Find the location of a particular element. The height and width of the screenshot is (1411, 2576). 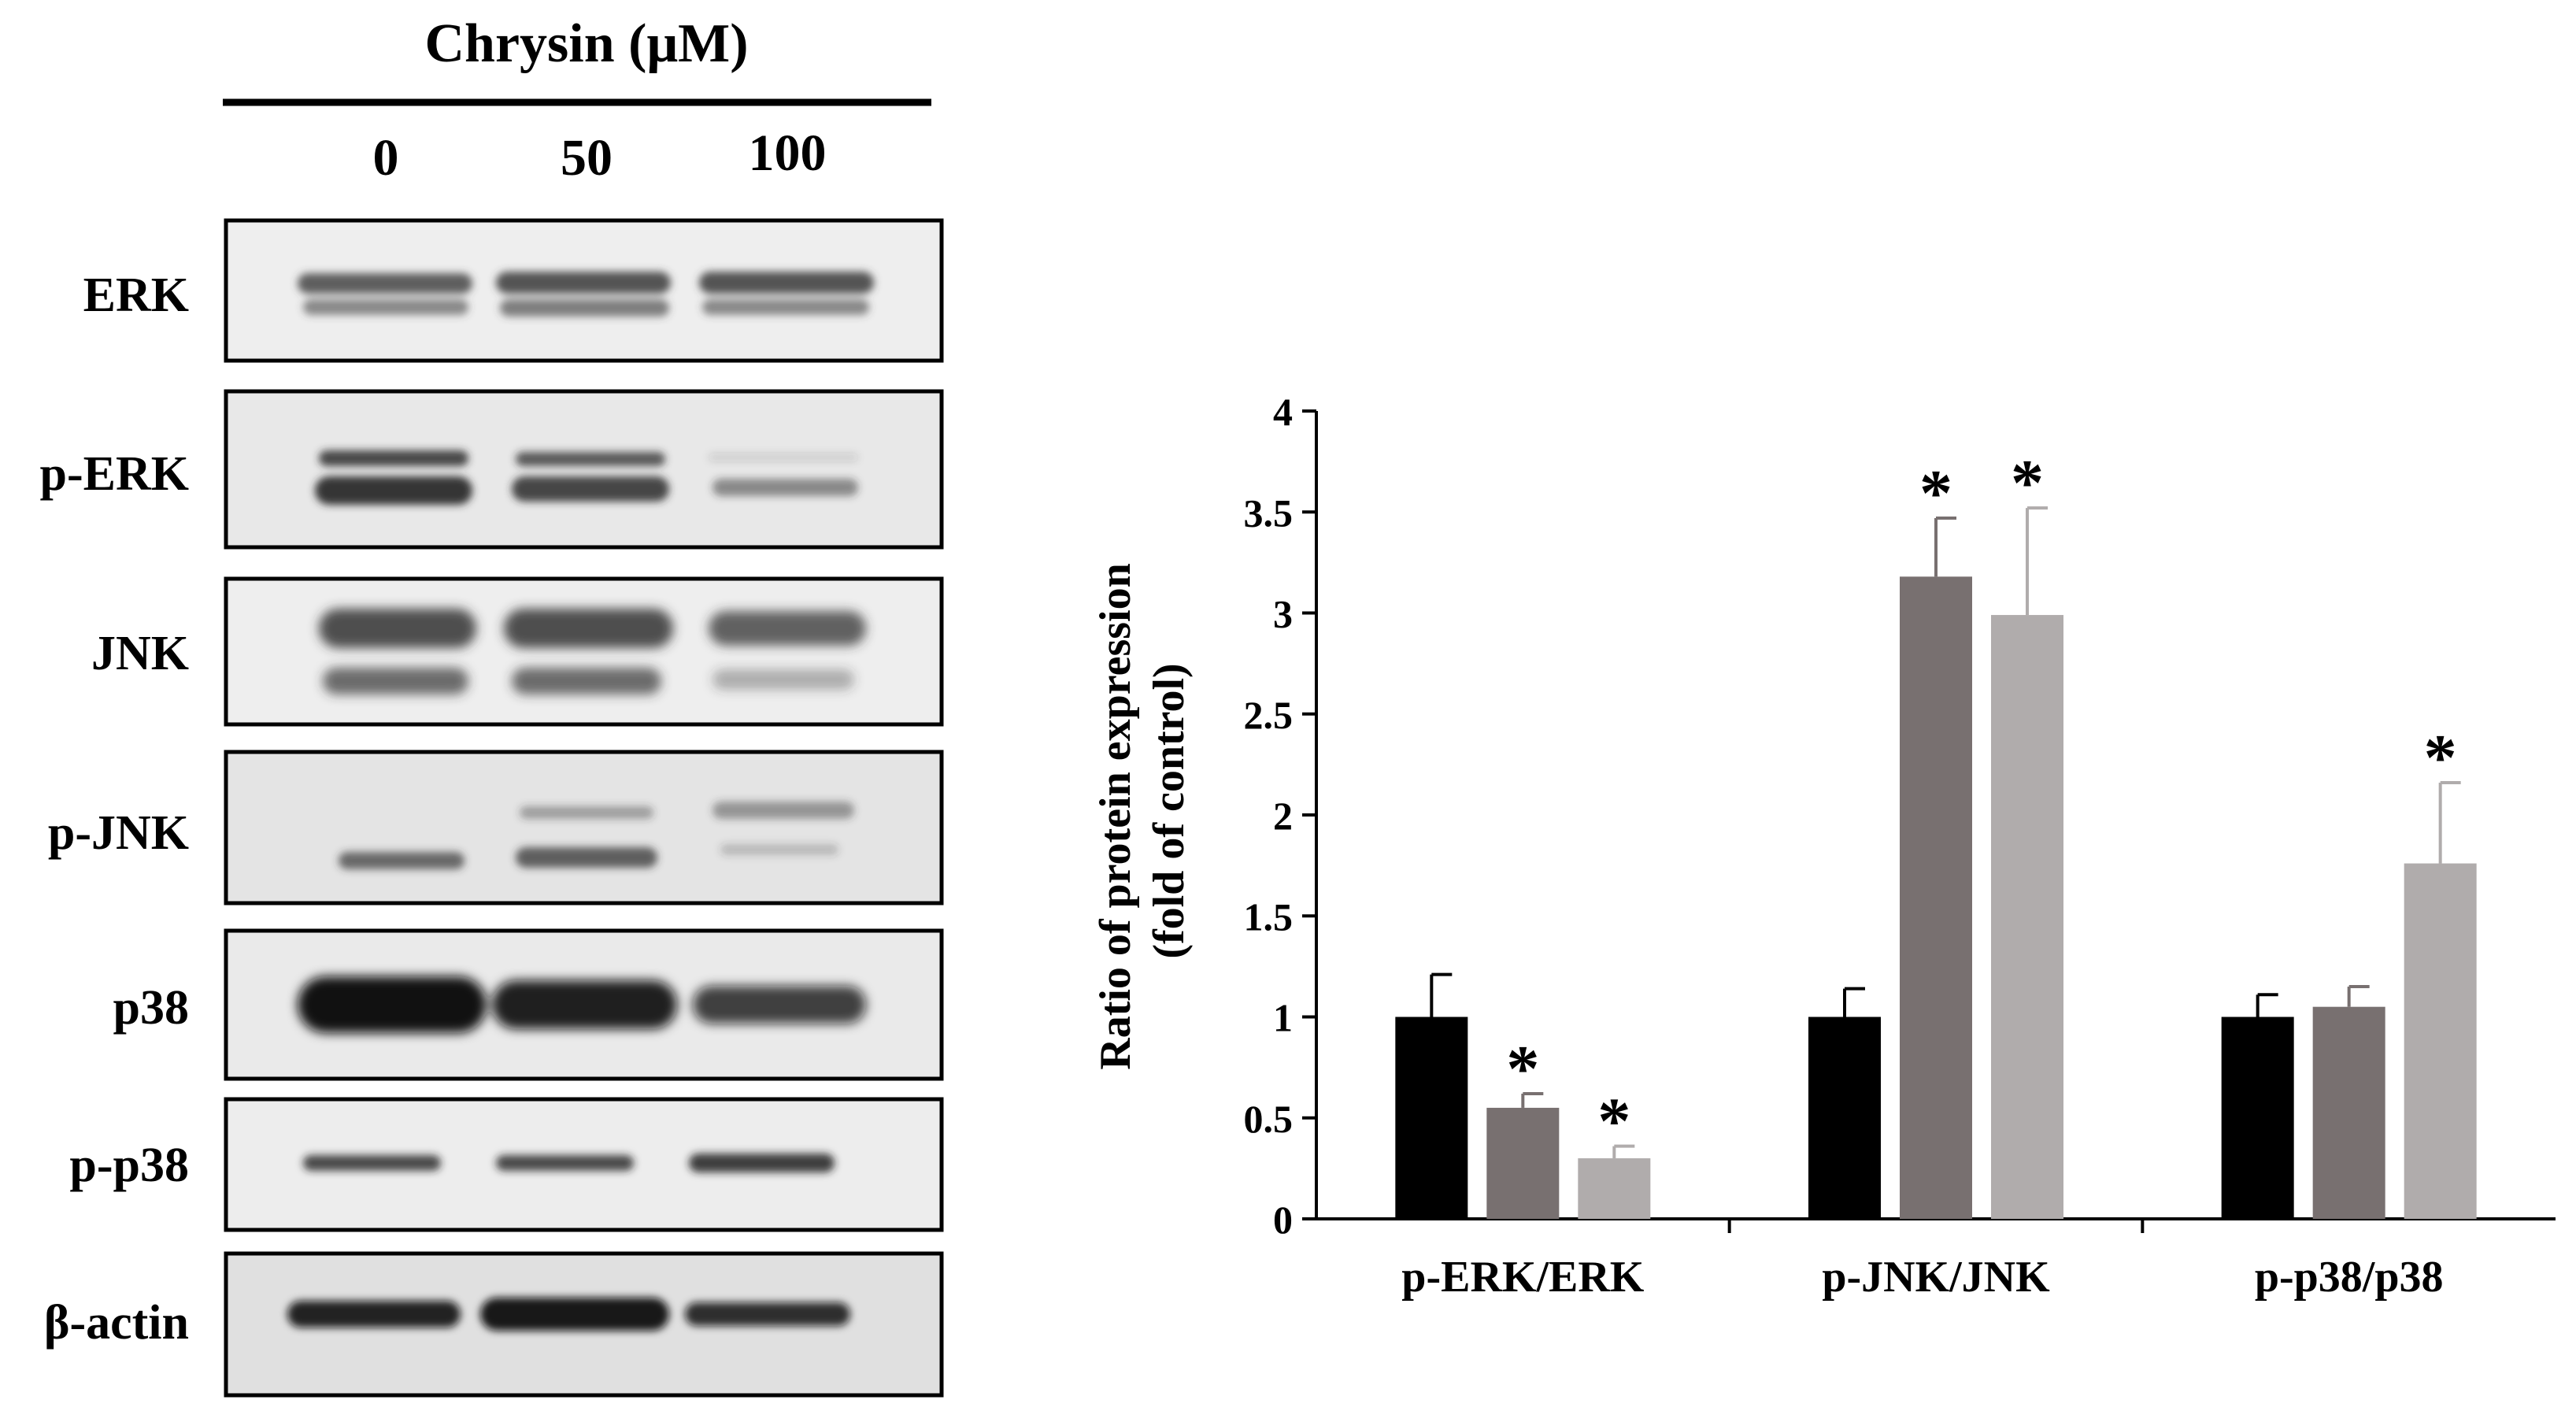

blot-strip-erk is located at coordinates (584, 290).